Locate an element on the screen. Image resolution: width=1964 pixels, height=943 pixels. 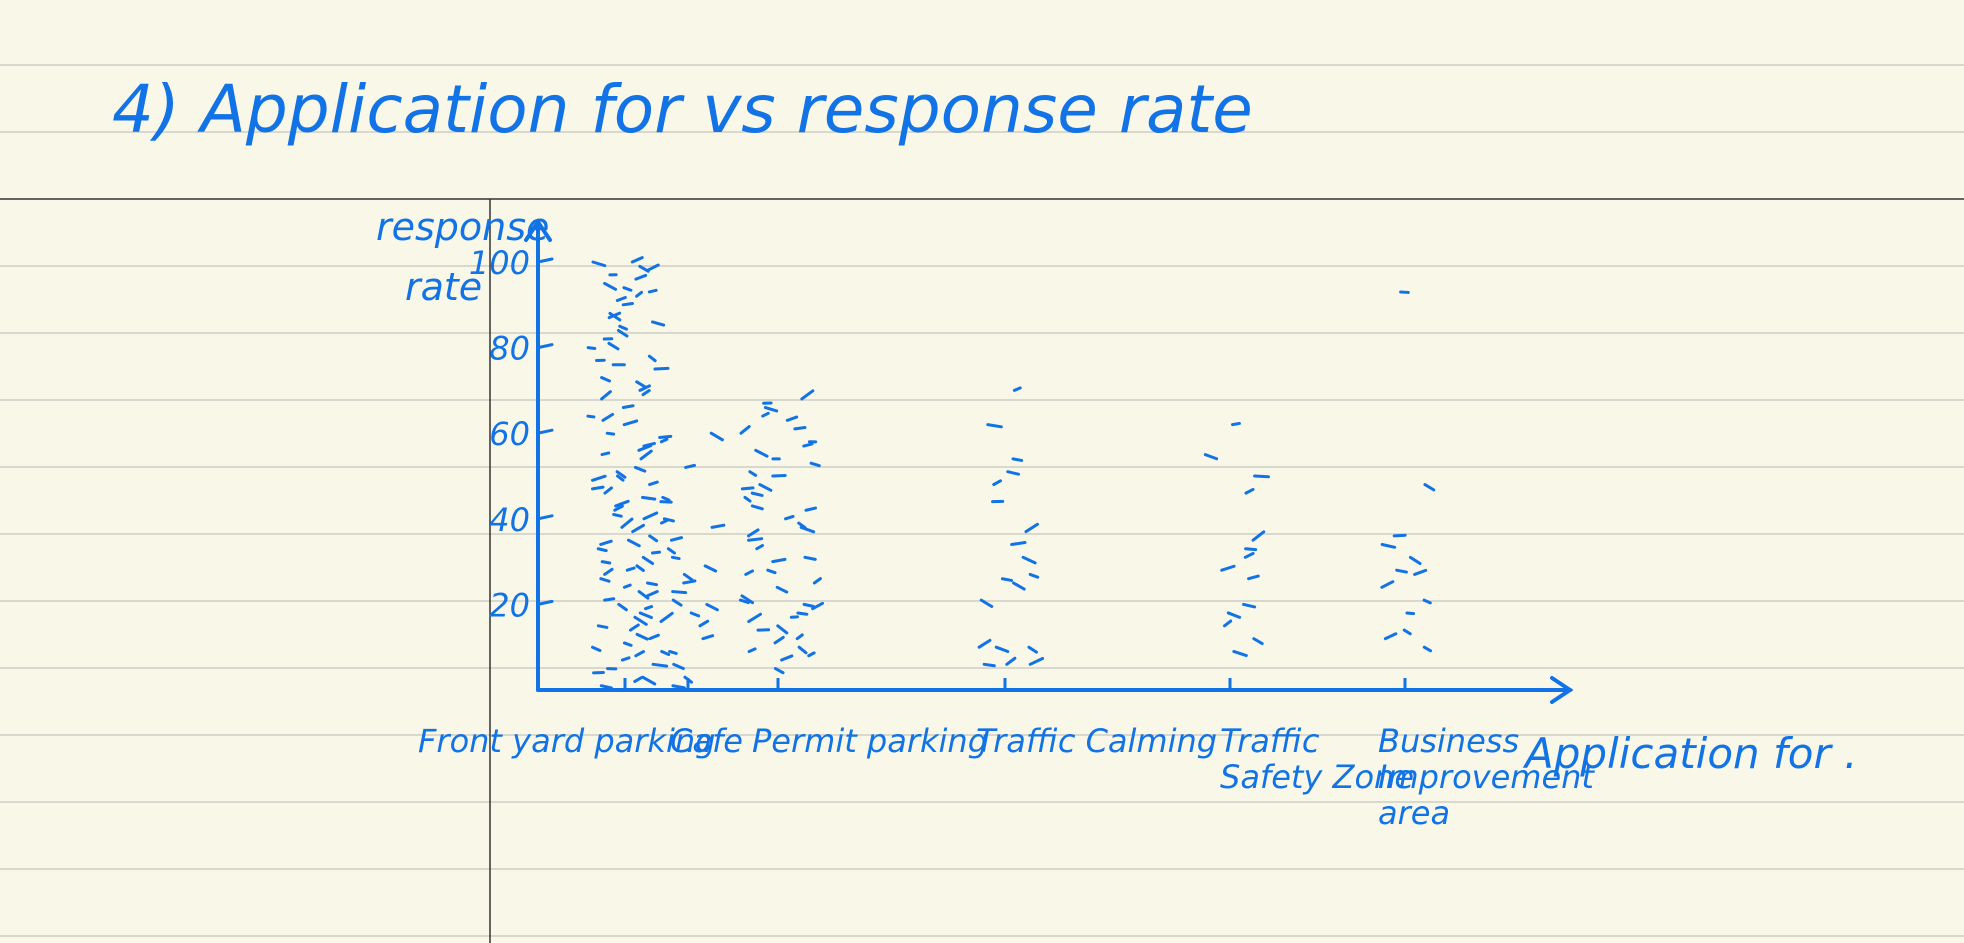
x-axis-label: Application for . is located at coordinates (1689, 753).